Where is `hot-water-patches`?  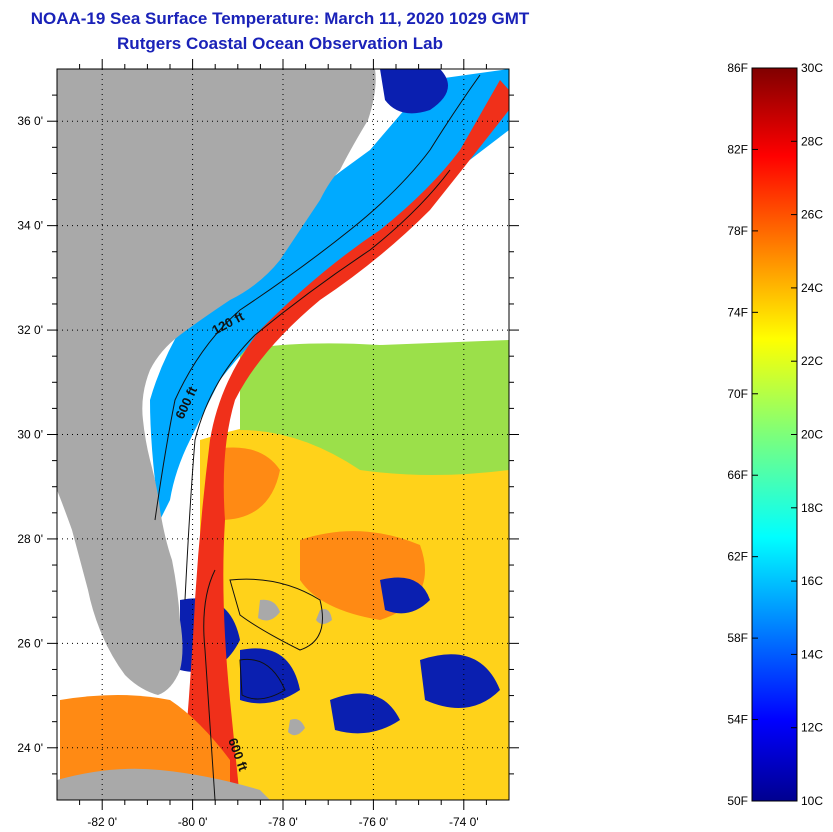 hot-water-patches is located at coordinates (315, 533).